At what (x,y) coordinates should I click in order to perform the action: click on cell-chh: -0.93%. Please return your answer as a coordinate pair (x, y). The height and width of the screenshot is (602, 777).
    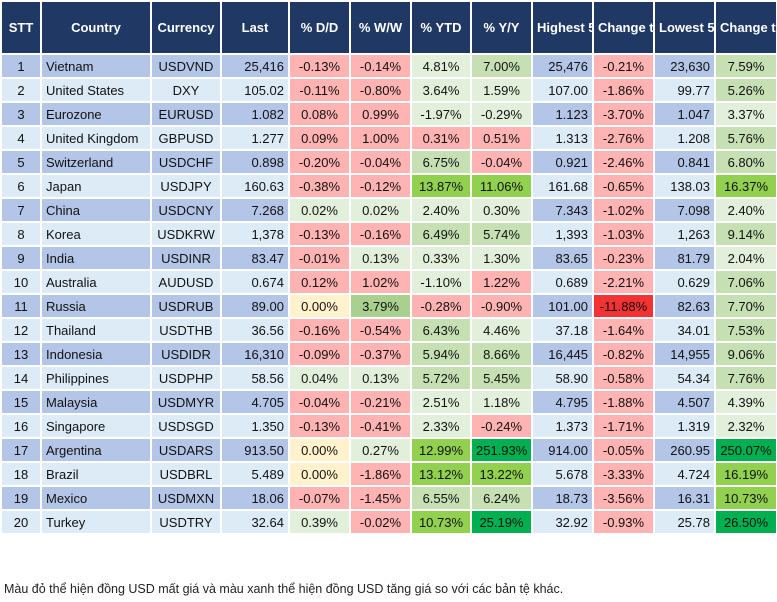
    Looking at the image, I should click on (623, 522).